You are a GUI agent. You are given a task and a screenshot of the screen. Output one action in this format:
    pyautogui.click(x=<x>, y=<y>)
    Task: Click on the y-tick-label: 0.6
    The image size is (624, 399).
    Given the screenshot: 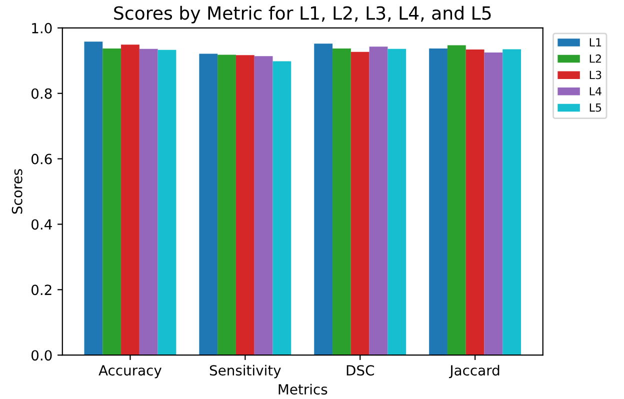 What is the action you would take?
    pyautogui.click(x=42, y=159)
    